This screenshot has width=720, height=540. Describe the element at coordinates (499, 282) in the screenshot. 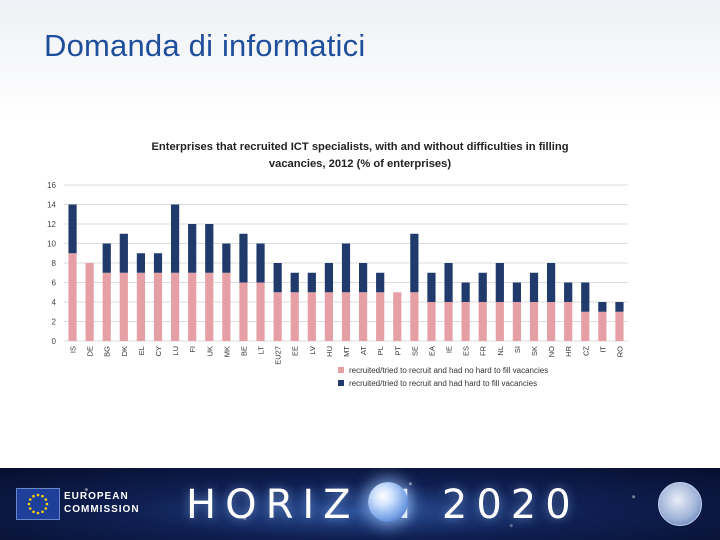

I see `bar-hard-to-fill-nl` at that location.